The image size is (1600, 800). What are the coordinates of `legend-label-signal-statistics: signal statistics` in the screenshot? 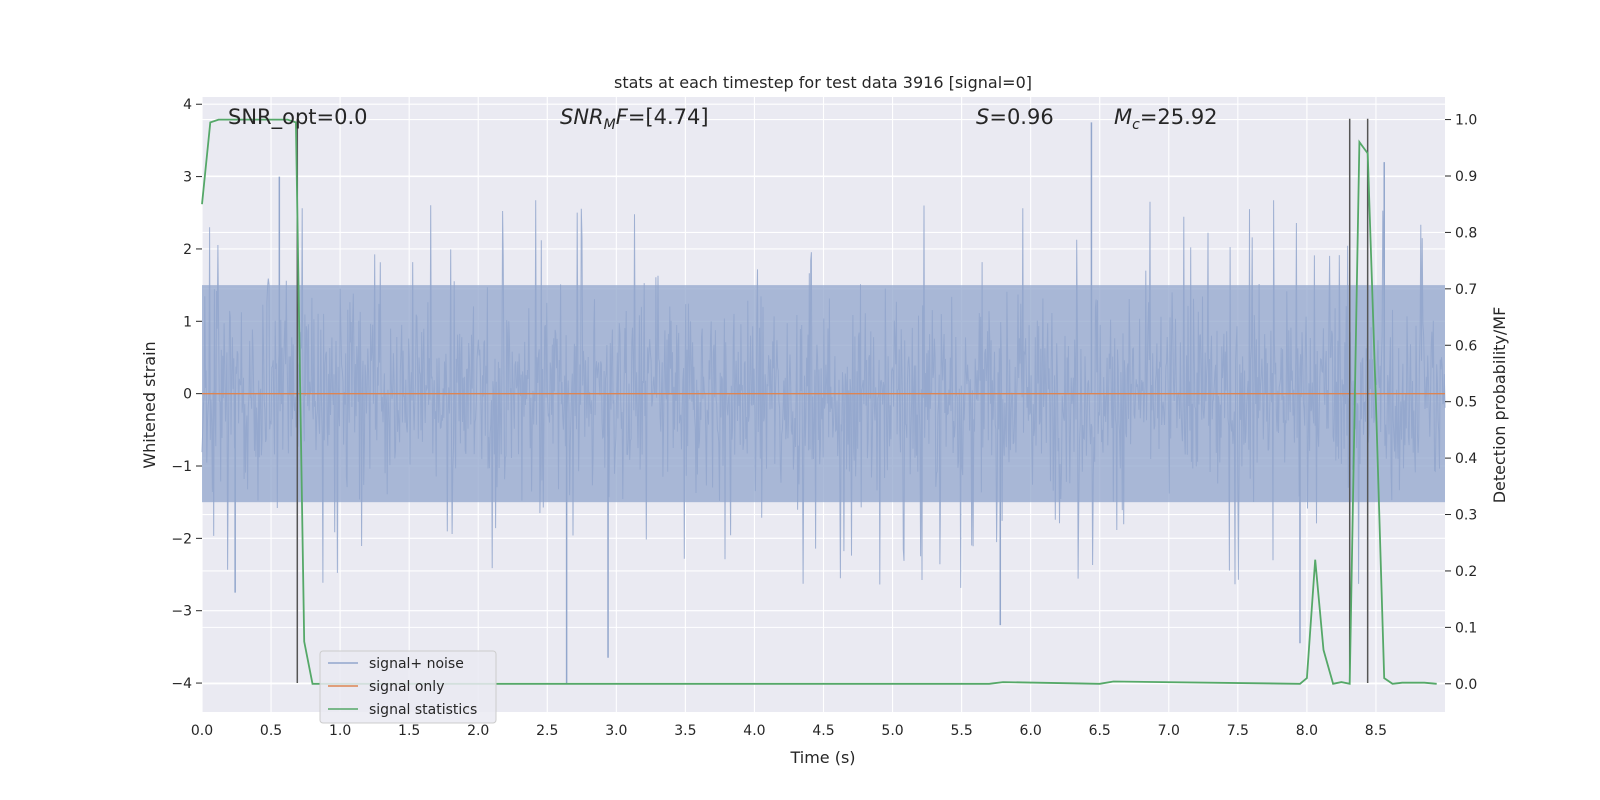 It's located at (423, 710).